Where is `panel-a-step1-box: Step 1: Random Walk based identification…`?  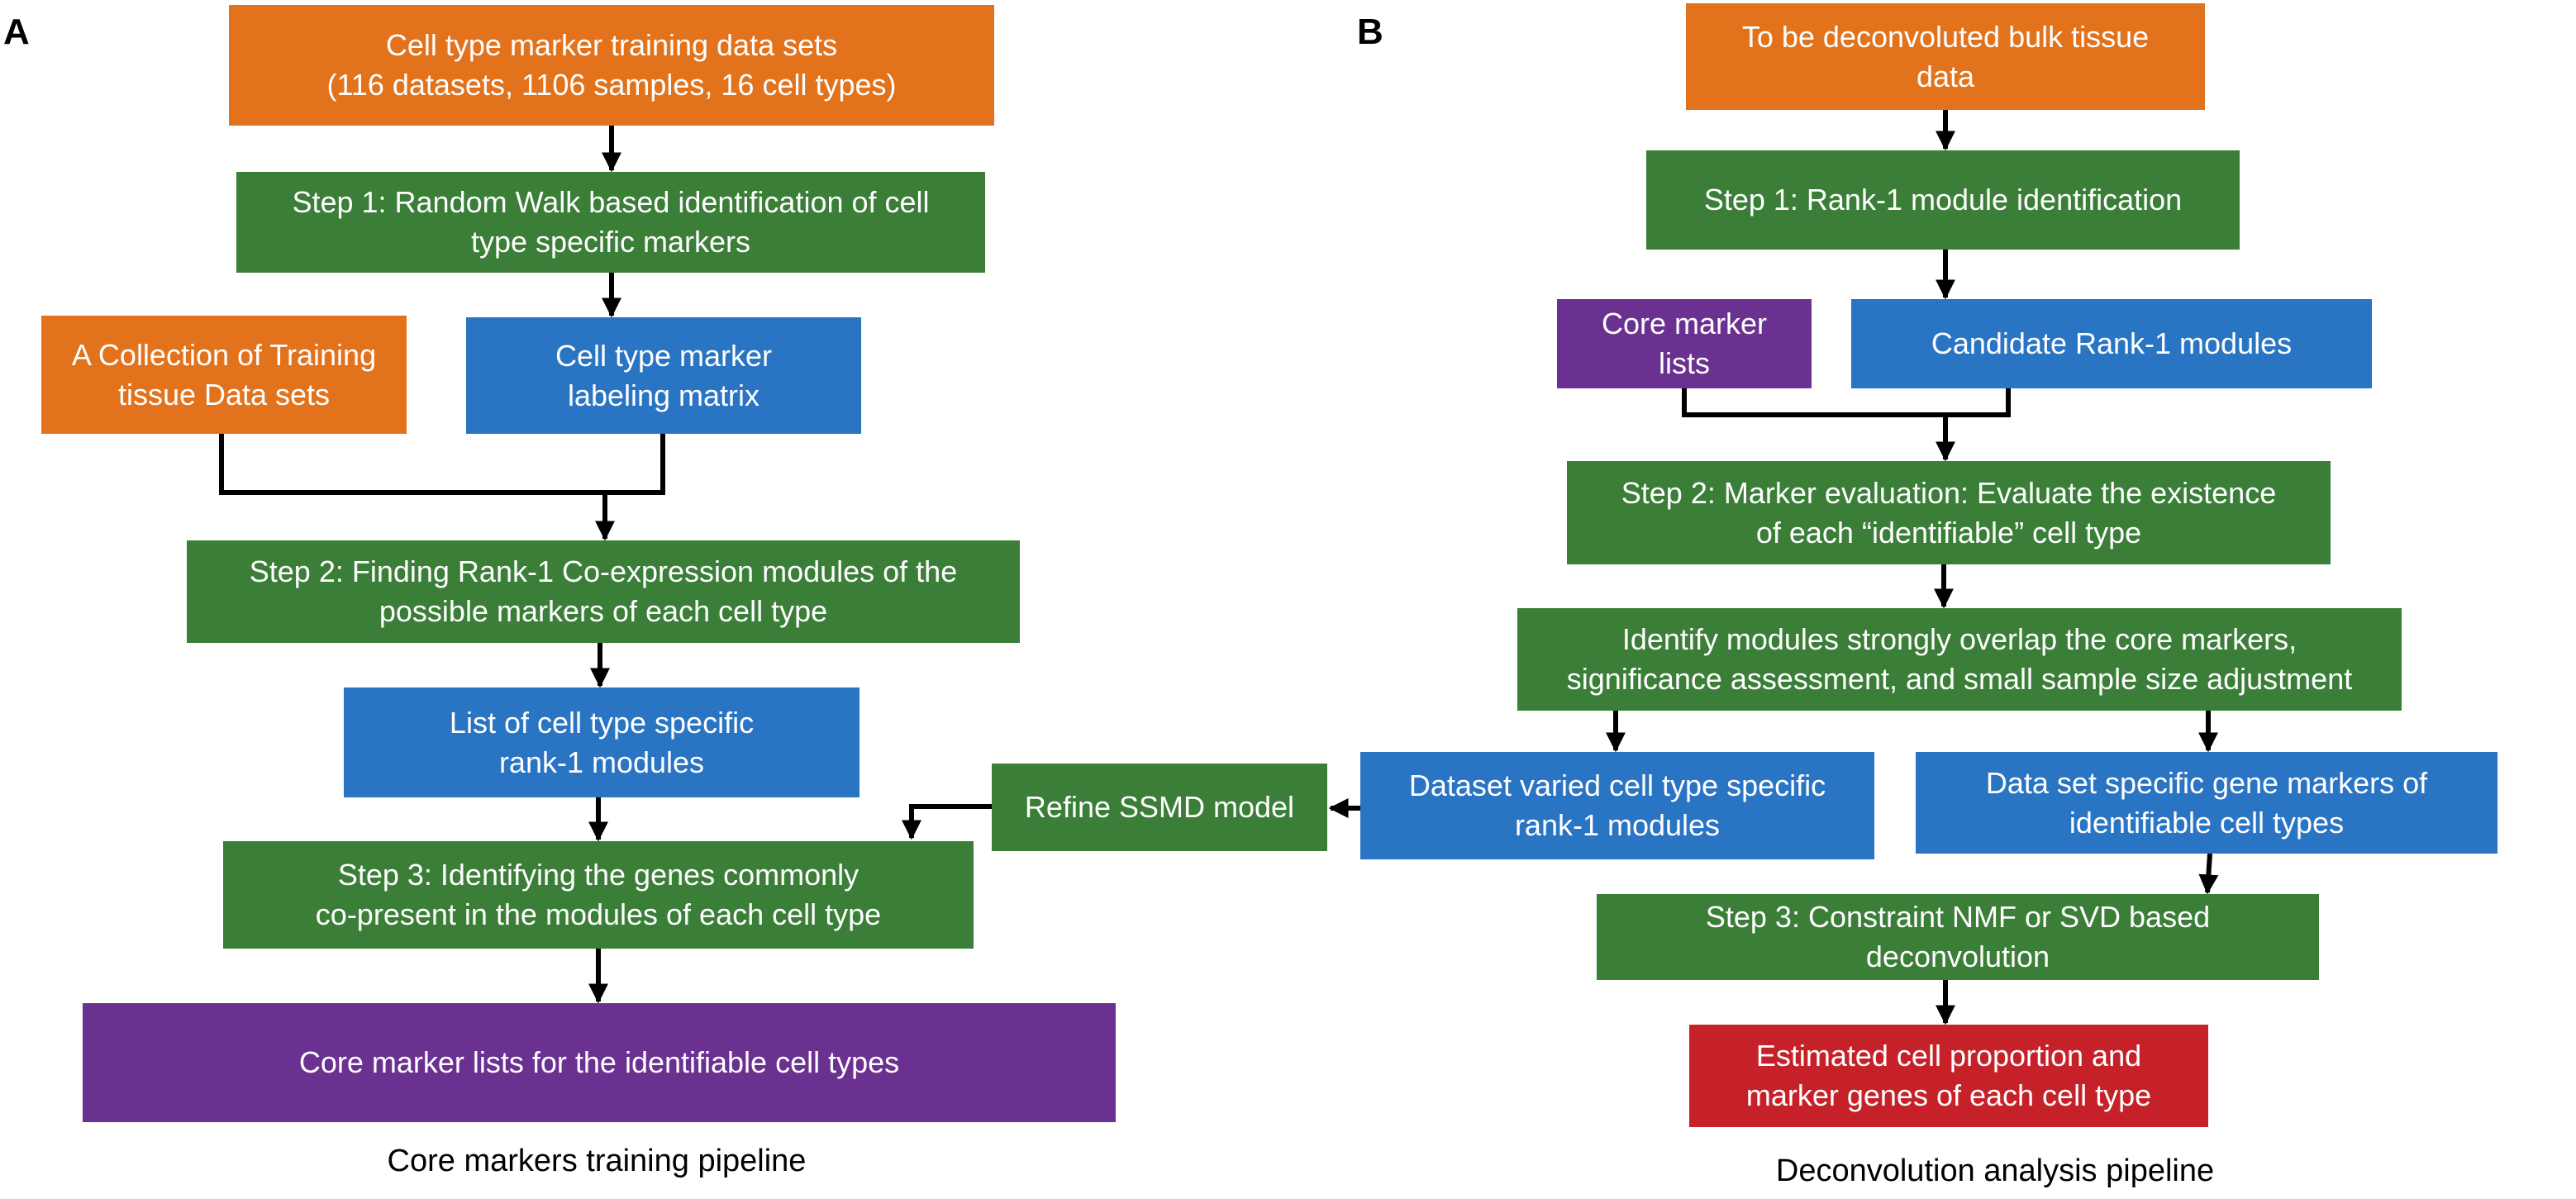 panel-a-step1-box: Step 1: Random Walk based identification… is located at coordinates (611, 222).